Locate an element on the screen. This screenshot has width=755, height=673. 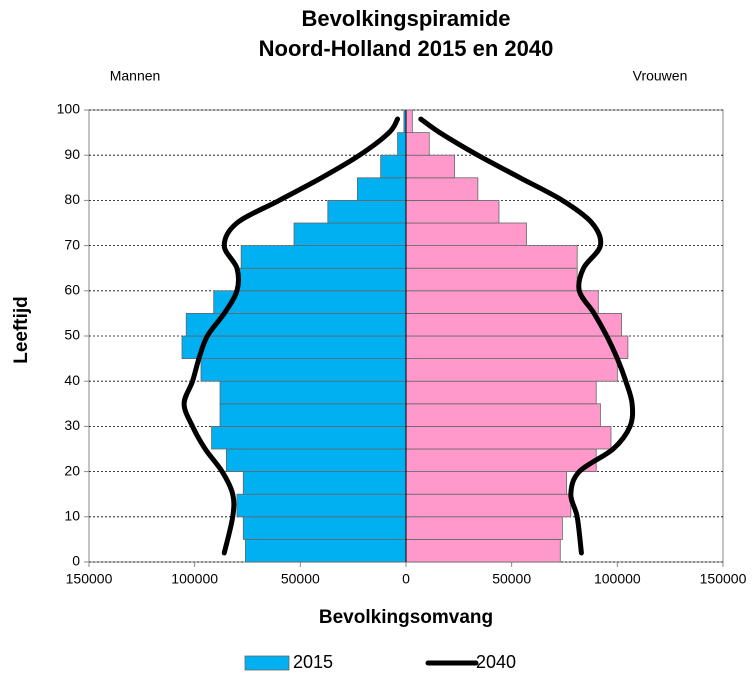
y-tick-label: 80 is located at coordinates (72, 199).